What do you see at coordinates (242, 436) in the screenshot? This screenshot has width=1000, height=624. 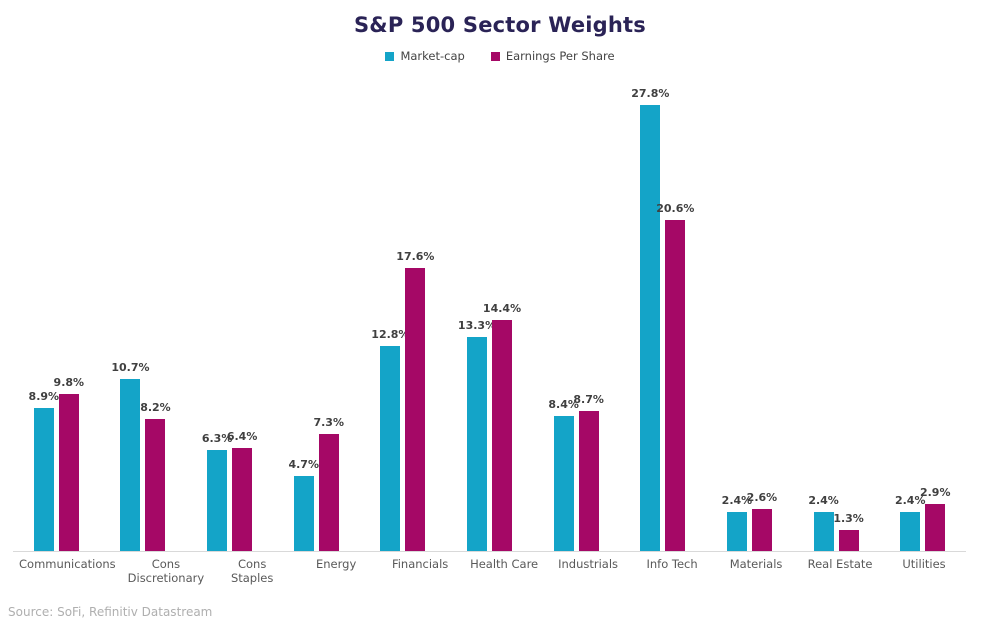 I see `bar-value-label: 6.4%` at bounding box center [242, 436].